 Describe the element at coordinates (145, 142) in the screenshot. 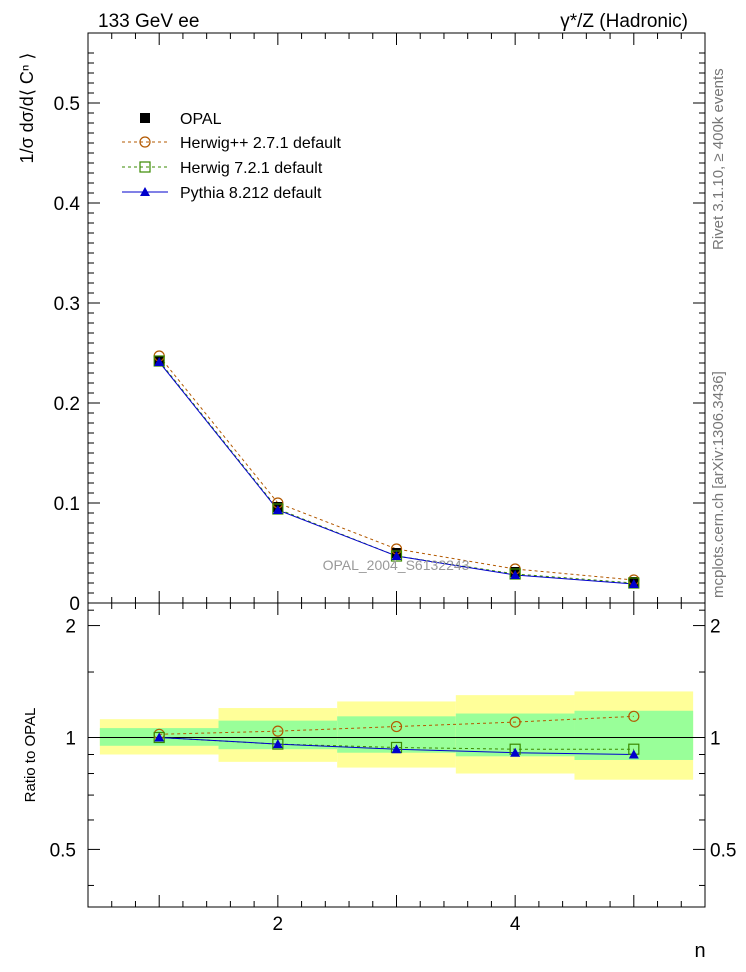

I see `legend-marker-herwigpp` at that location.